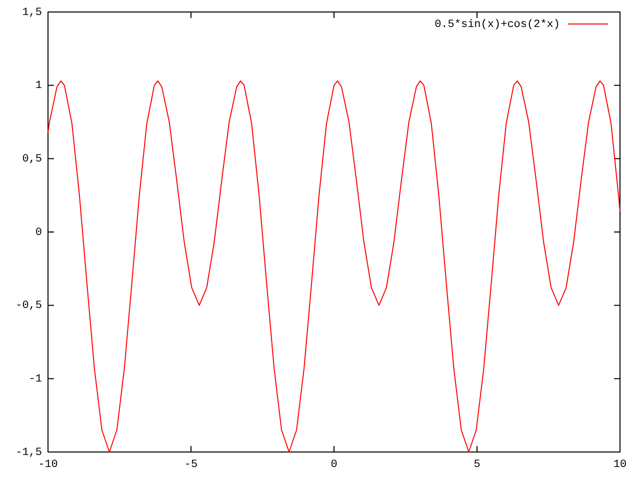 Image resolution: width=640 pixels, height=480 pixels. I want to click on x-tick-label: -10, so click(48, 465).